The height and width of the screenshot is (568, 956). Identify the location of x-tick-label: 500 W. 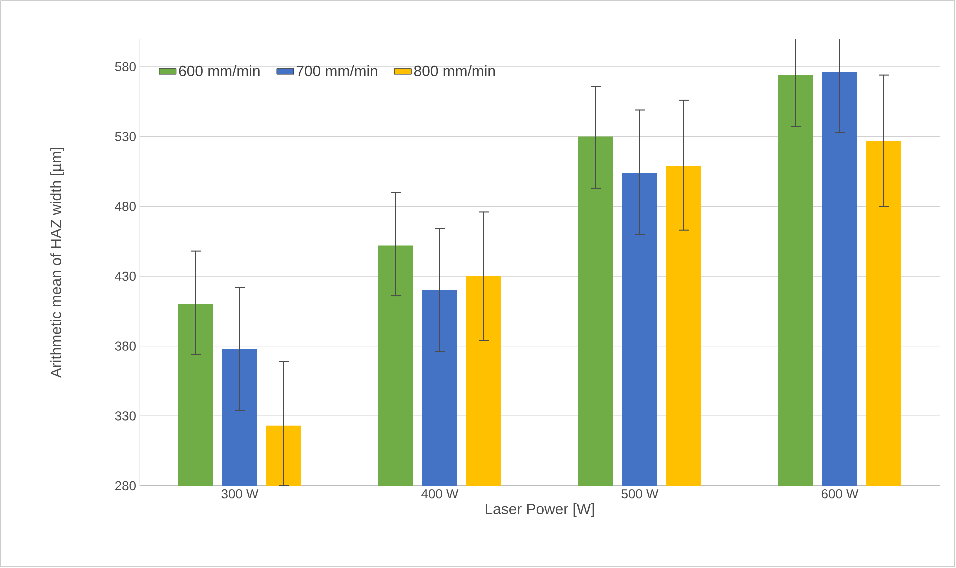
(640, 494).